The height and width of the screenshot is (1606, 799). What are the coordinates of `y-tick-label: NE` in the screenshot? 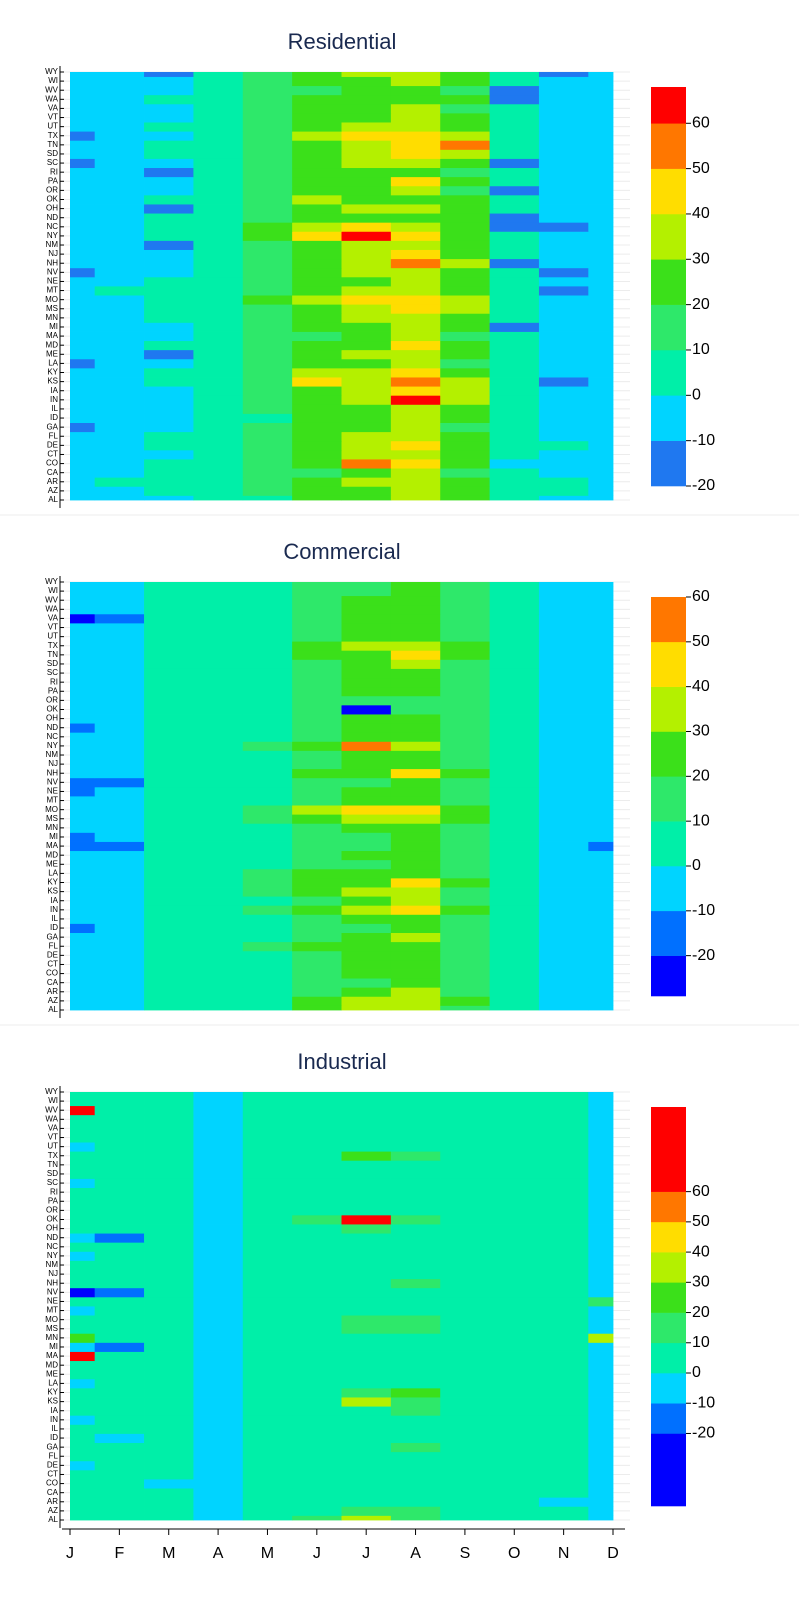 It's located at (52, 791).